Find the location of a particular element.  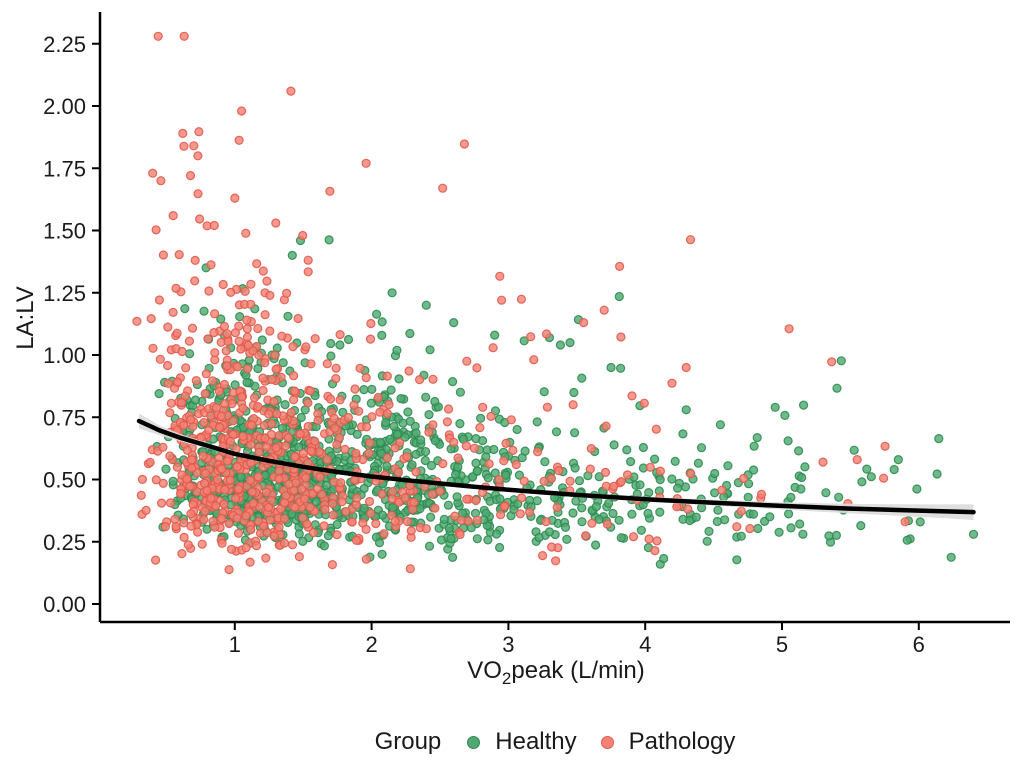

x-tick-label: 2 is located at coordinates (371, 644).